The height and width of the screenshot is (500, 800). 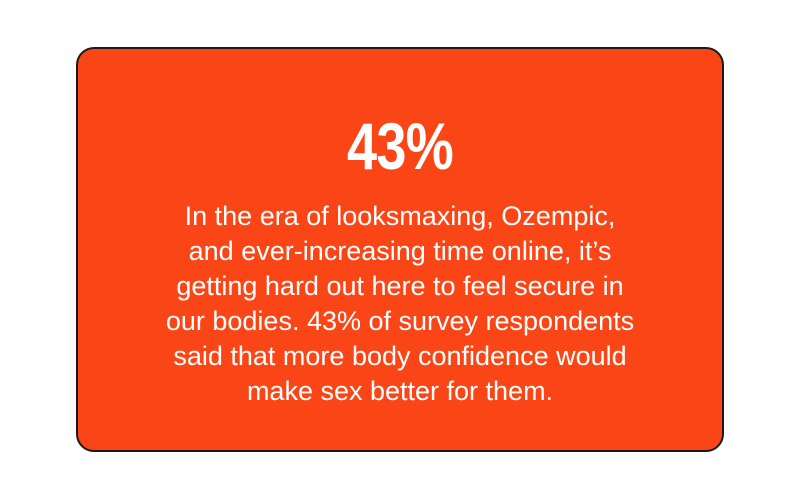 I want to click on text-line: said that more body confidence would, so click(x=400, y=356).